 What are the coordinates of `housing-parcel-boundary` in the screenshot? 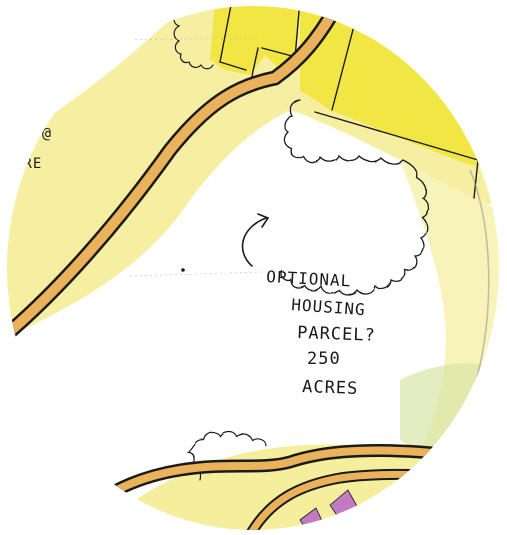 It's located at (354, 197).